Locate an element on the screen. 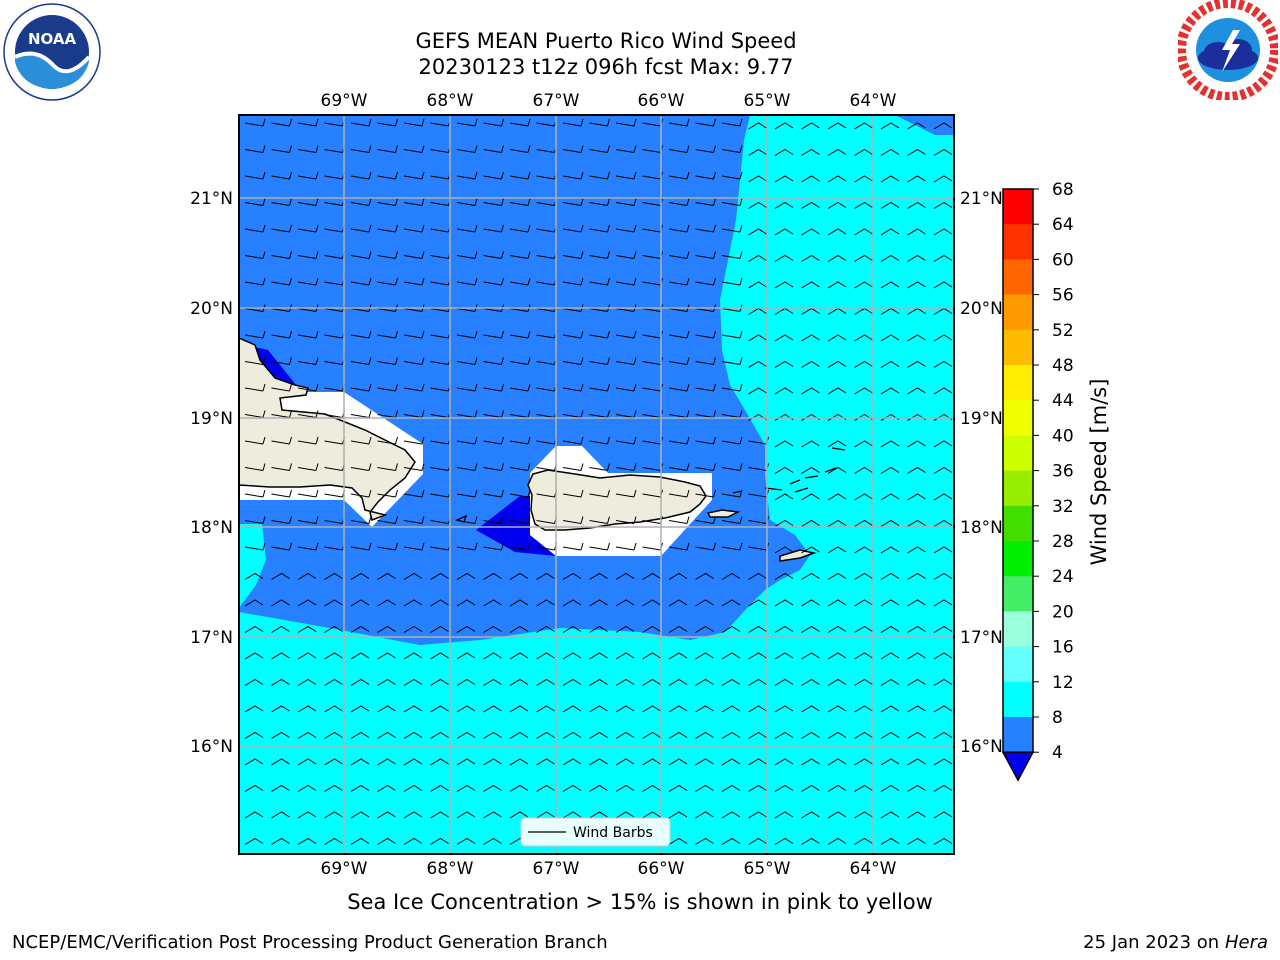  wind-field-under-4-south is located at coordinates (516, 526).